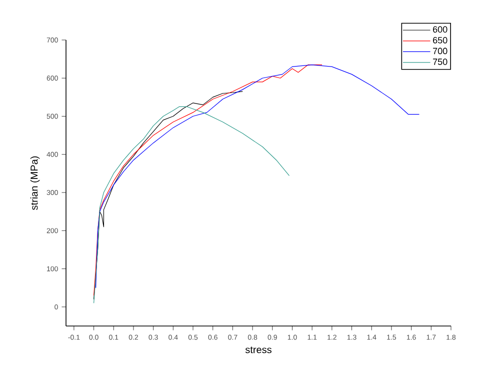 The height and width of the screenshot is (385, 495). Describe the element at coordinates (440, 51) in the screenshot. I see `legend-label: 700` at that location.